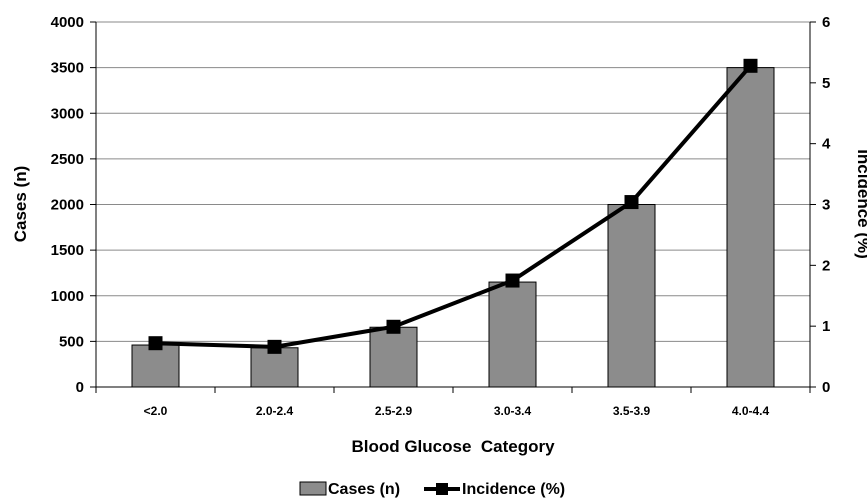 The height and width of the screenshot is (500, 867). Describe the element at coordinates (751, 411) in the screenshot. I see `x-tick-label: 4.0-4.4` at that location.